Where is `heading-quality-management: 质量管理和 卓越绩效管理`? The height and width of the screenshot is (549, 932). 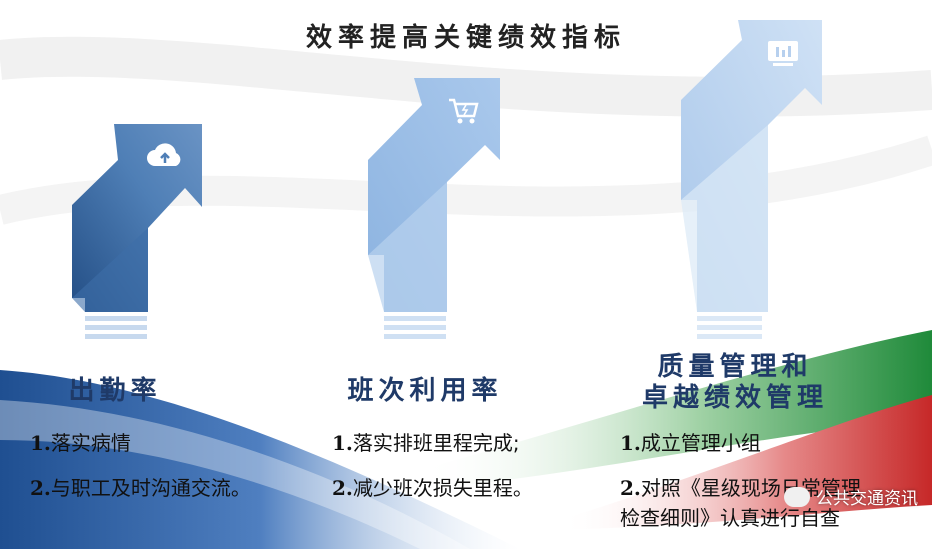 heading-quality-management: 质量管理和 卓越绩效管理 is located at coordinates (735, 383).